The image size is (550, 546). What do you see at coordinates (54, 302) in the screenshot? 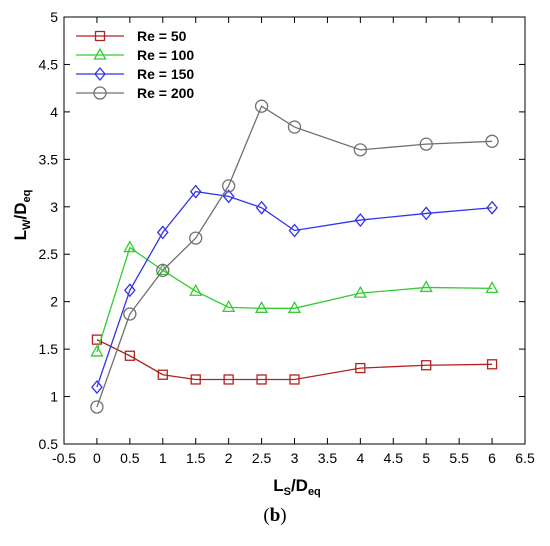
I see `y-tick-label: 2` at bounding box center [54, 302].